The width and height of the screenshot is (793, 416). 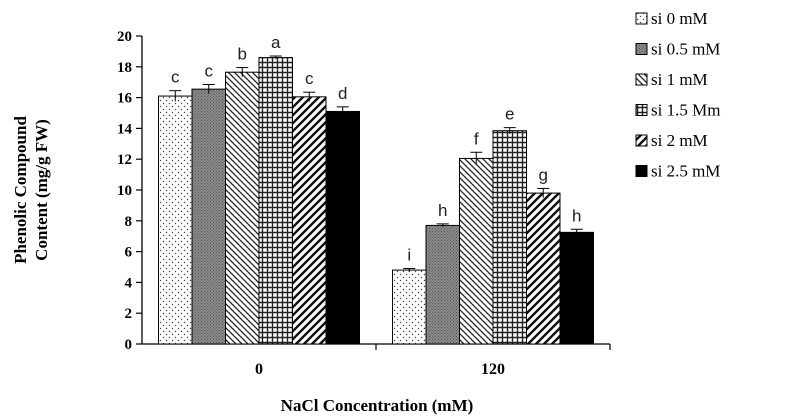 I want to click on legend-label: si 1 mM, so click(x=679, y=79).